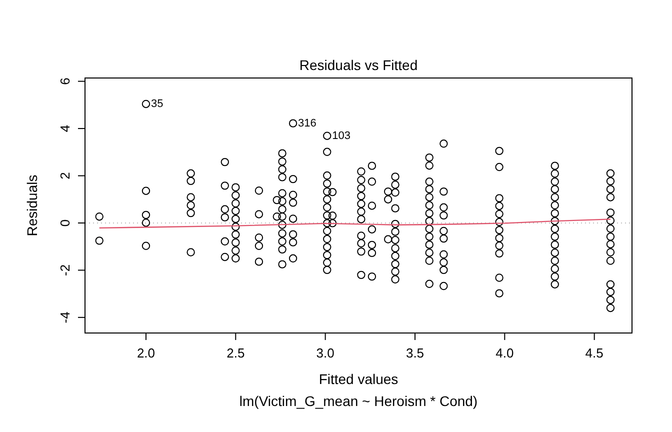 This screenshot has height=432, width=672. Describe the element at coordinates (146, 352) in the screenshot. I see `x-tick-label: 2.0` at that location.